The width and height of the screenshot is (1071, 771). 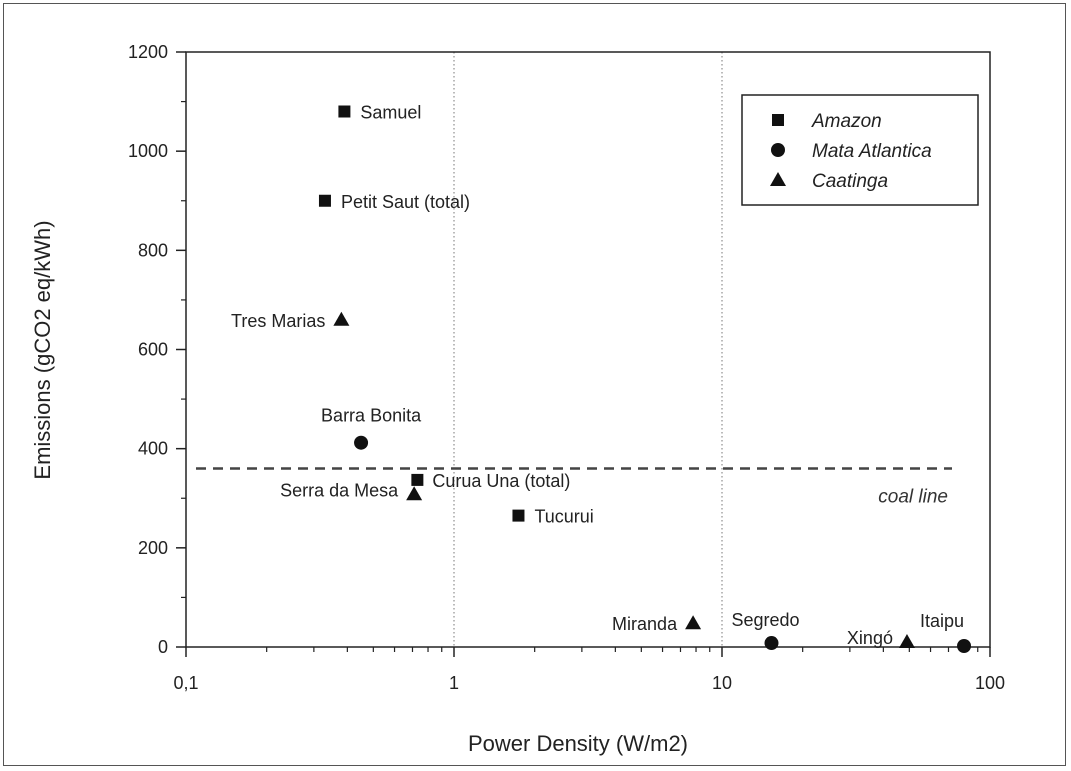 I want to click on point-itaipu, so click(x=964, y=646).